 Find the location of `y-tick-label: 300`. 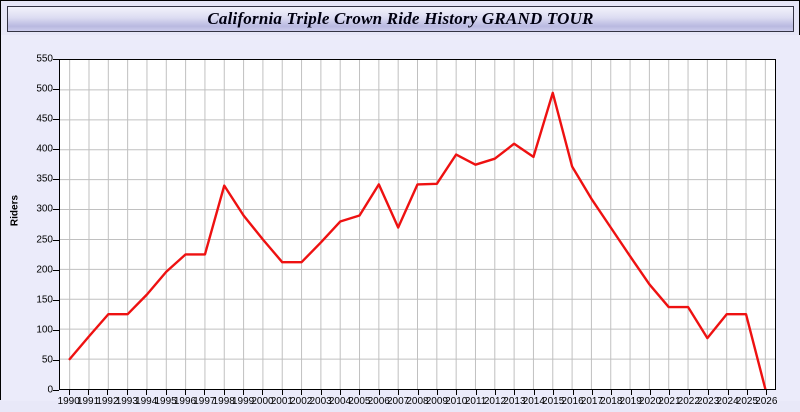

y-tick-label: 300 is located at coordinates (44, 209).